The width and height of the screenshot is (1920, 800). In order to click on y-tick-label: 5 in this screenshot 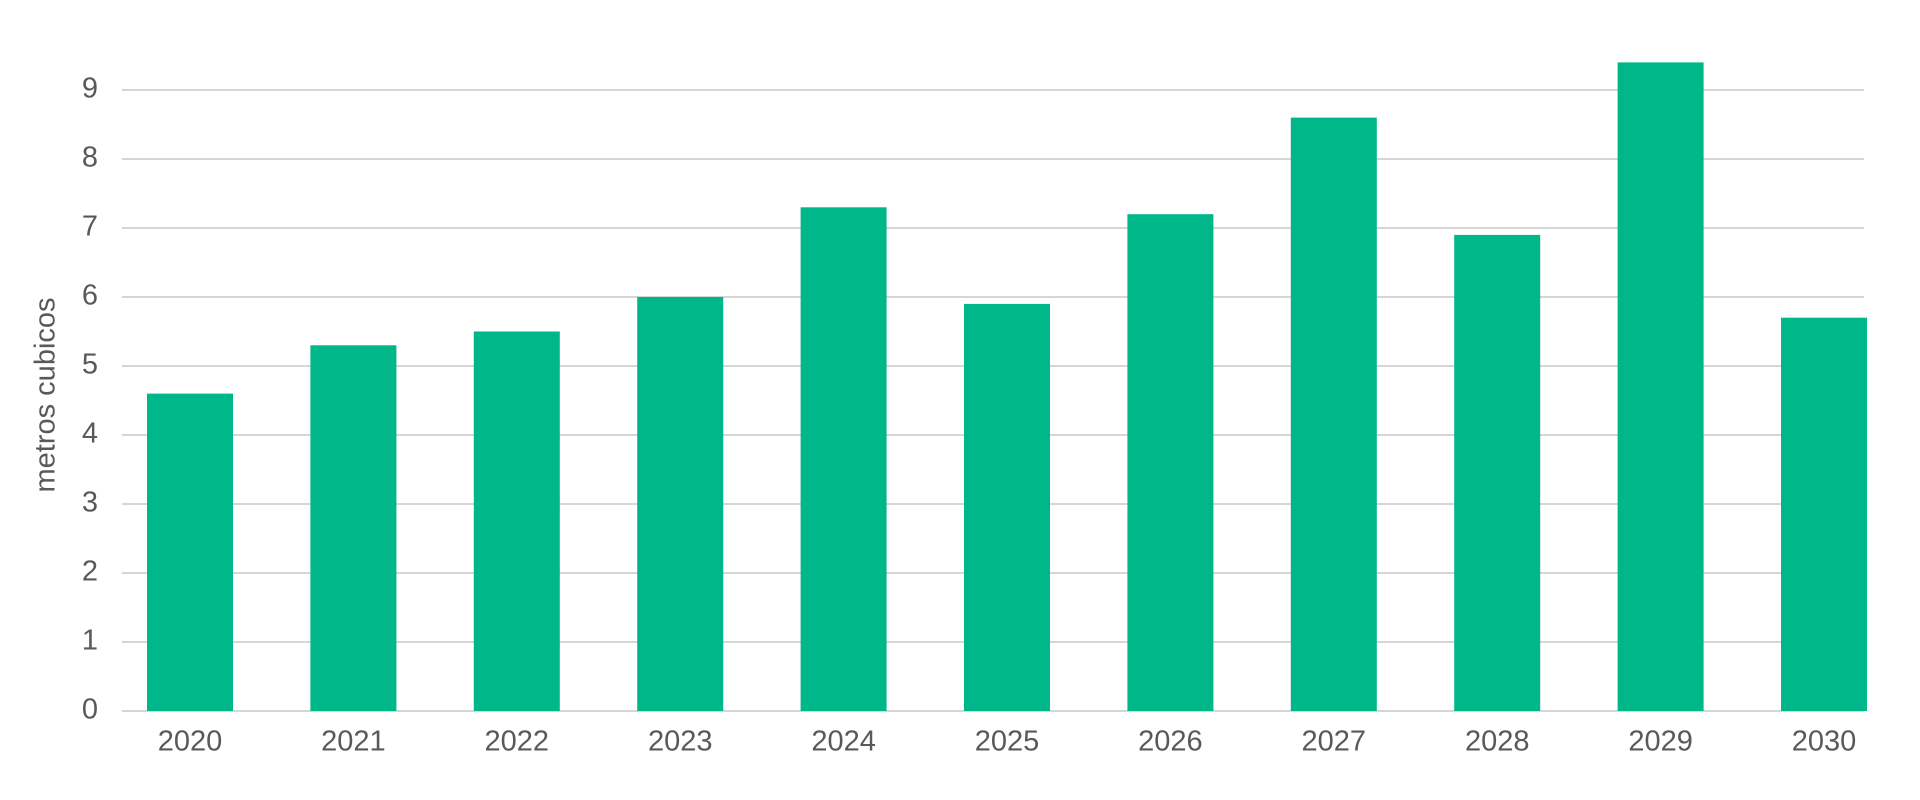, I will do `click(90, 365)`.